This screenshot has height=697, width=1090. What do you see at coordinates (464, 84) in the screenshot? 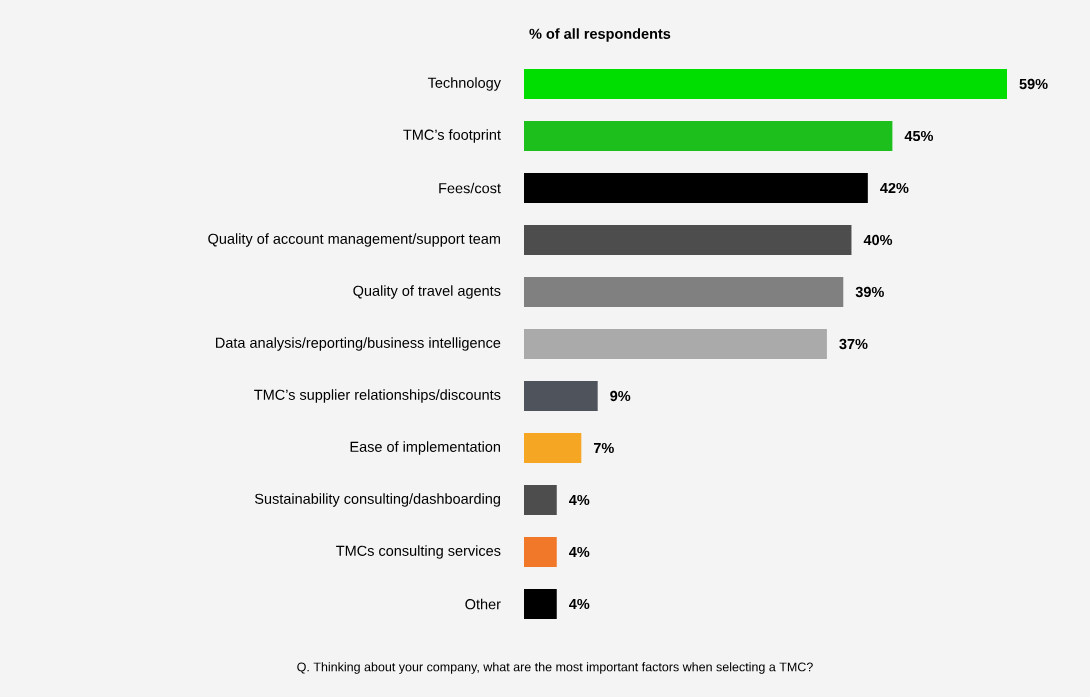
I see `y-tick-label: Technology` at bounding box center [464, 84].